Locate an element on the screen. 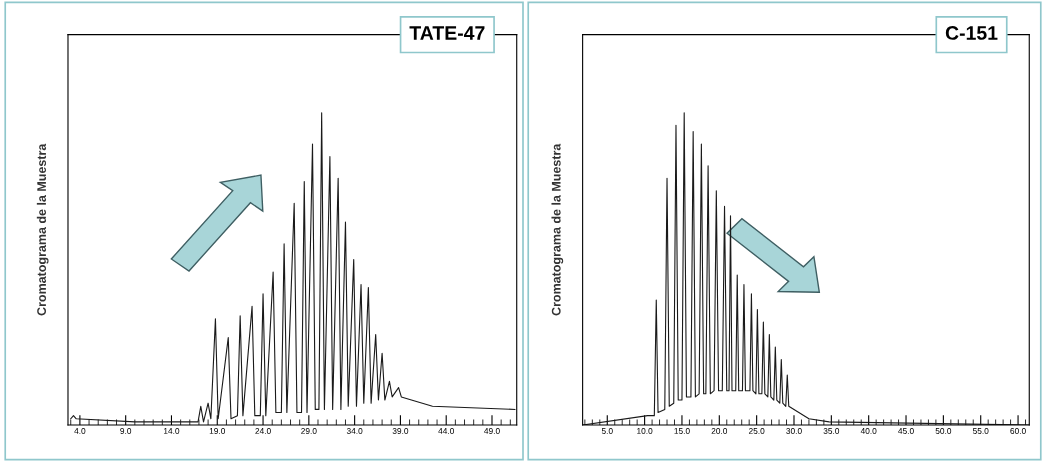 The height and width of the screenshot is (462, 1046). x-tick-label: 15.0 is located at coordinates (682, 431).